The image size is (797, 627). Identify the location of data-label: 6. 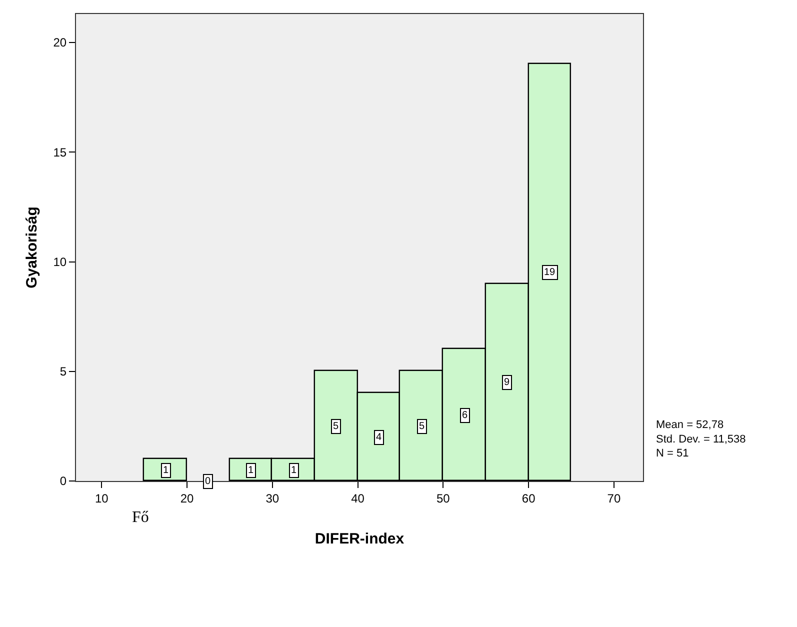
(465, 415).